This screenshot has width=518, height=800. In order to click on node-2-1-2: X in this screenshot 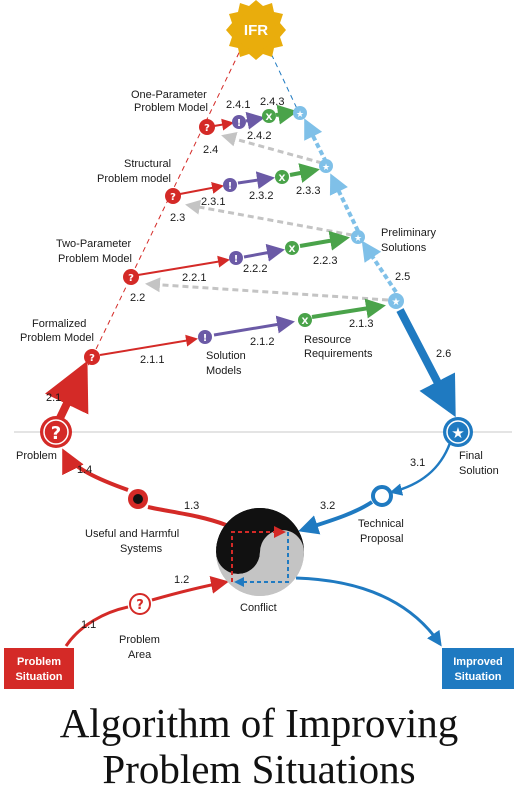, I will do `click(305, 320)`.